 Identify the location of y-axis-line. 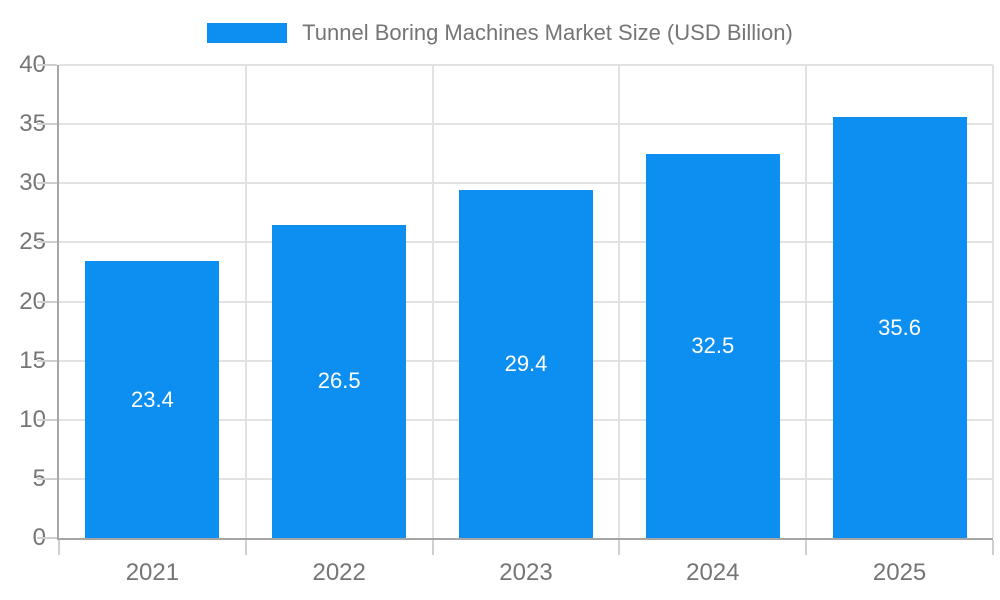
(58, 302).